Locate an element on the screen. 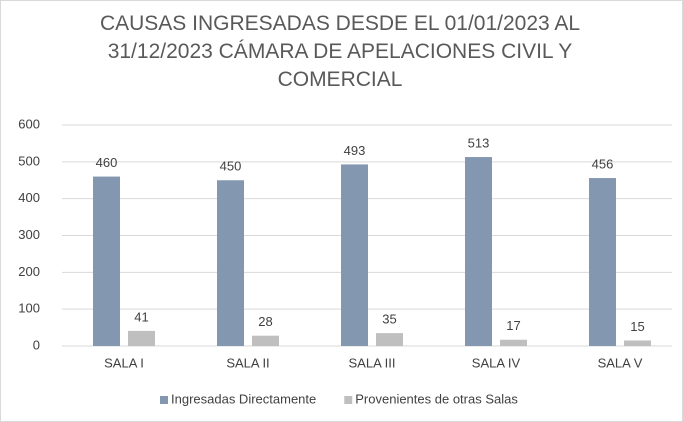 The width and height of the screenshot is (683, 422). data-label: 35 is located at coordinates (389, 319).